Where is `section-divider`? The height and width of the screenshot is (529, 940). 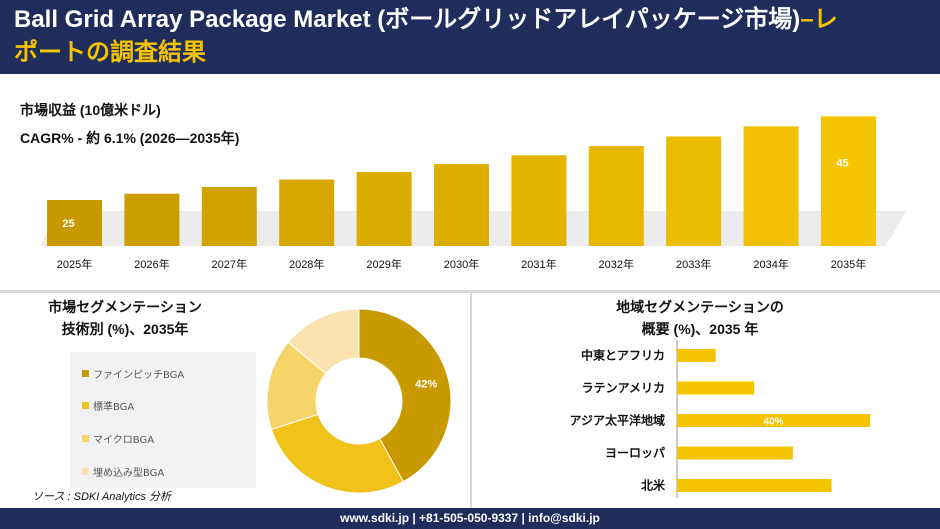
section-divider is located at coordinates (470, 291).